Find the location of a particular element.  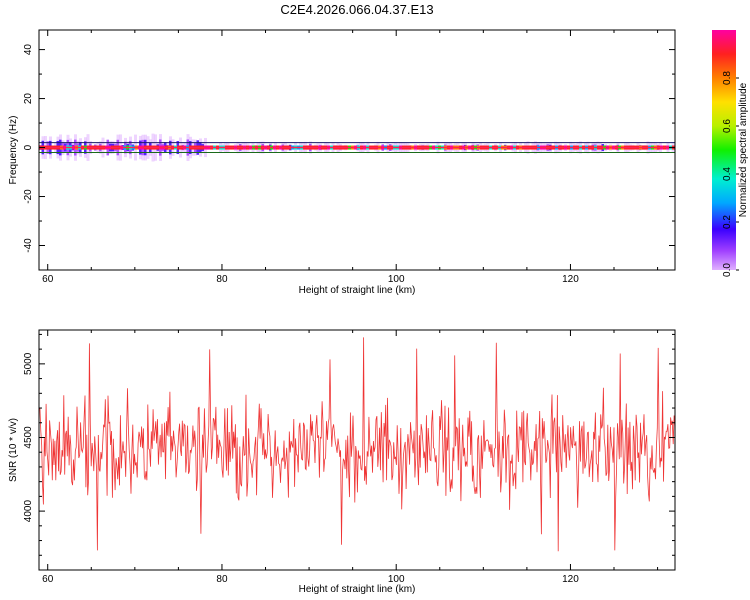

colorbar-gradient is located at coordinates (724, 150).